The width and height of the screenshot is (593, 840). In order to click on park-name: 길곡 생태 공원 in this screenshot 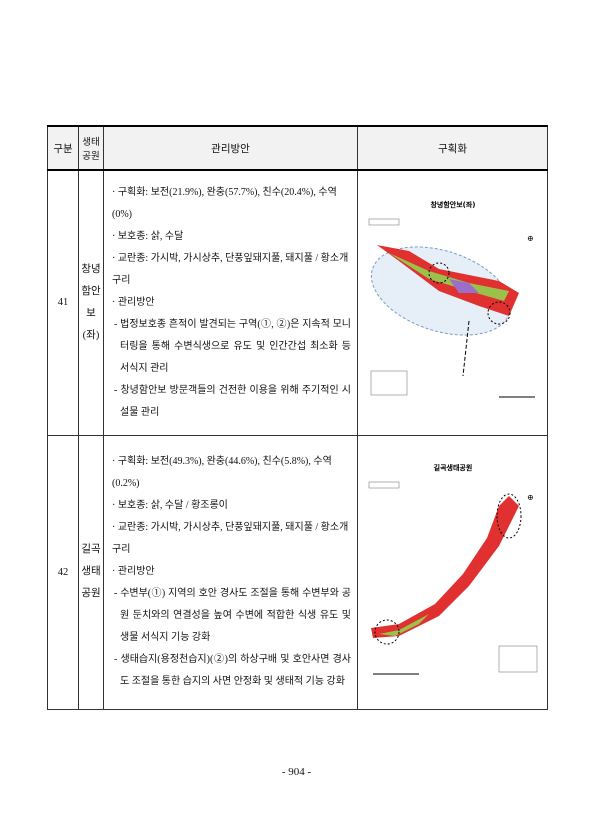, I will do `click(91, 572)`.